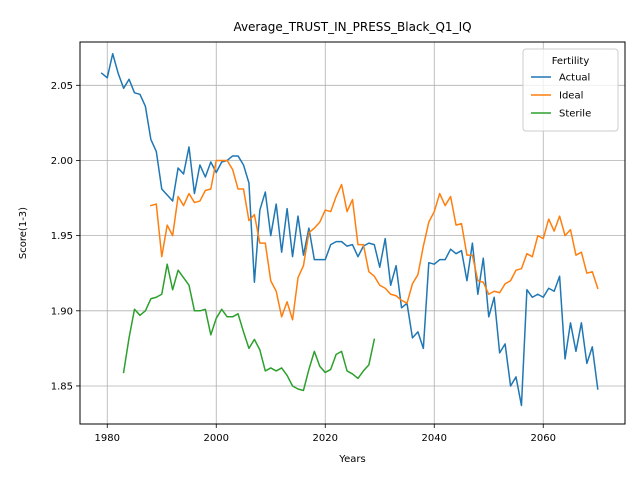 The width and height of the screenshot is (640, 480). I want to click on x-tick-label: 1980, so click(107, 438).